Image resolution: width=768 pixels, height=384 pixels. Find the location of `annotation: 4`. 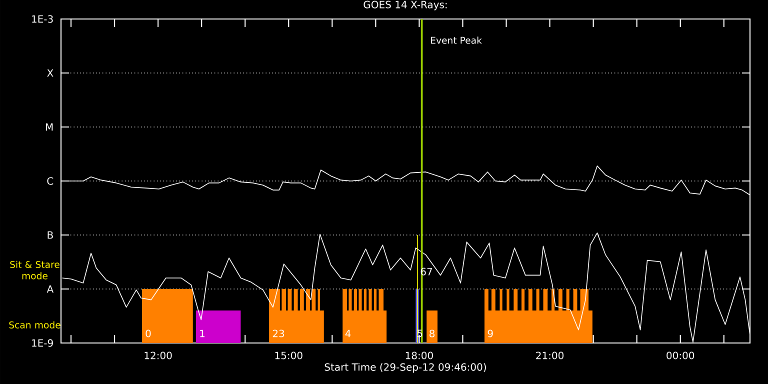

annotation: 4 is located at coordinates (348, 334).